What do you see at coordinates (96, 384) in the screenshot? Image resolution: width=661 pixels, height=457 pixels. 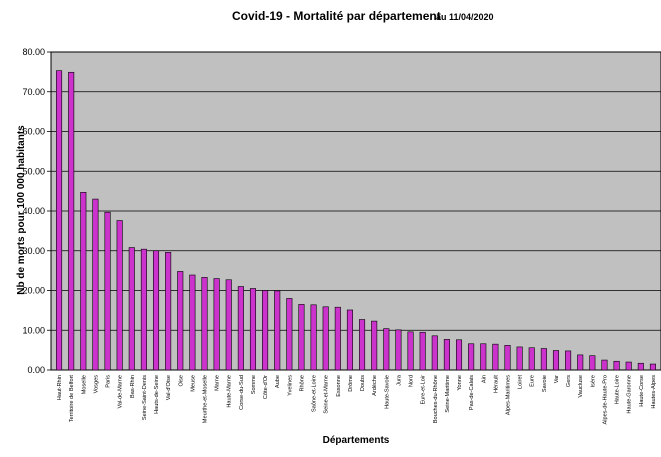 I see `x-tick-label: Vosges` at bounding box center [96, 384].